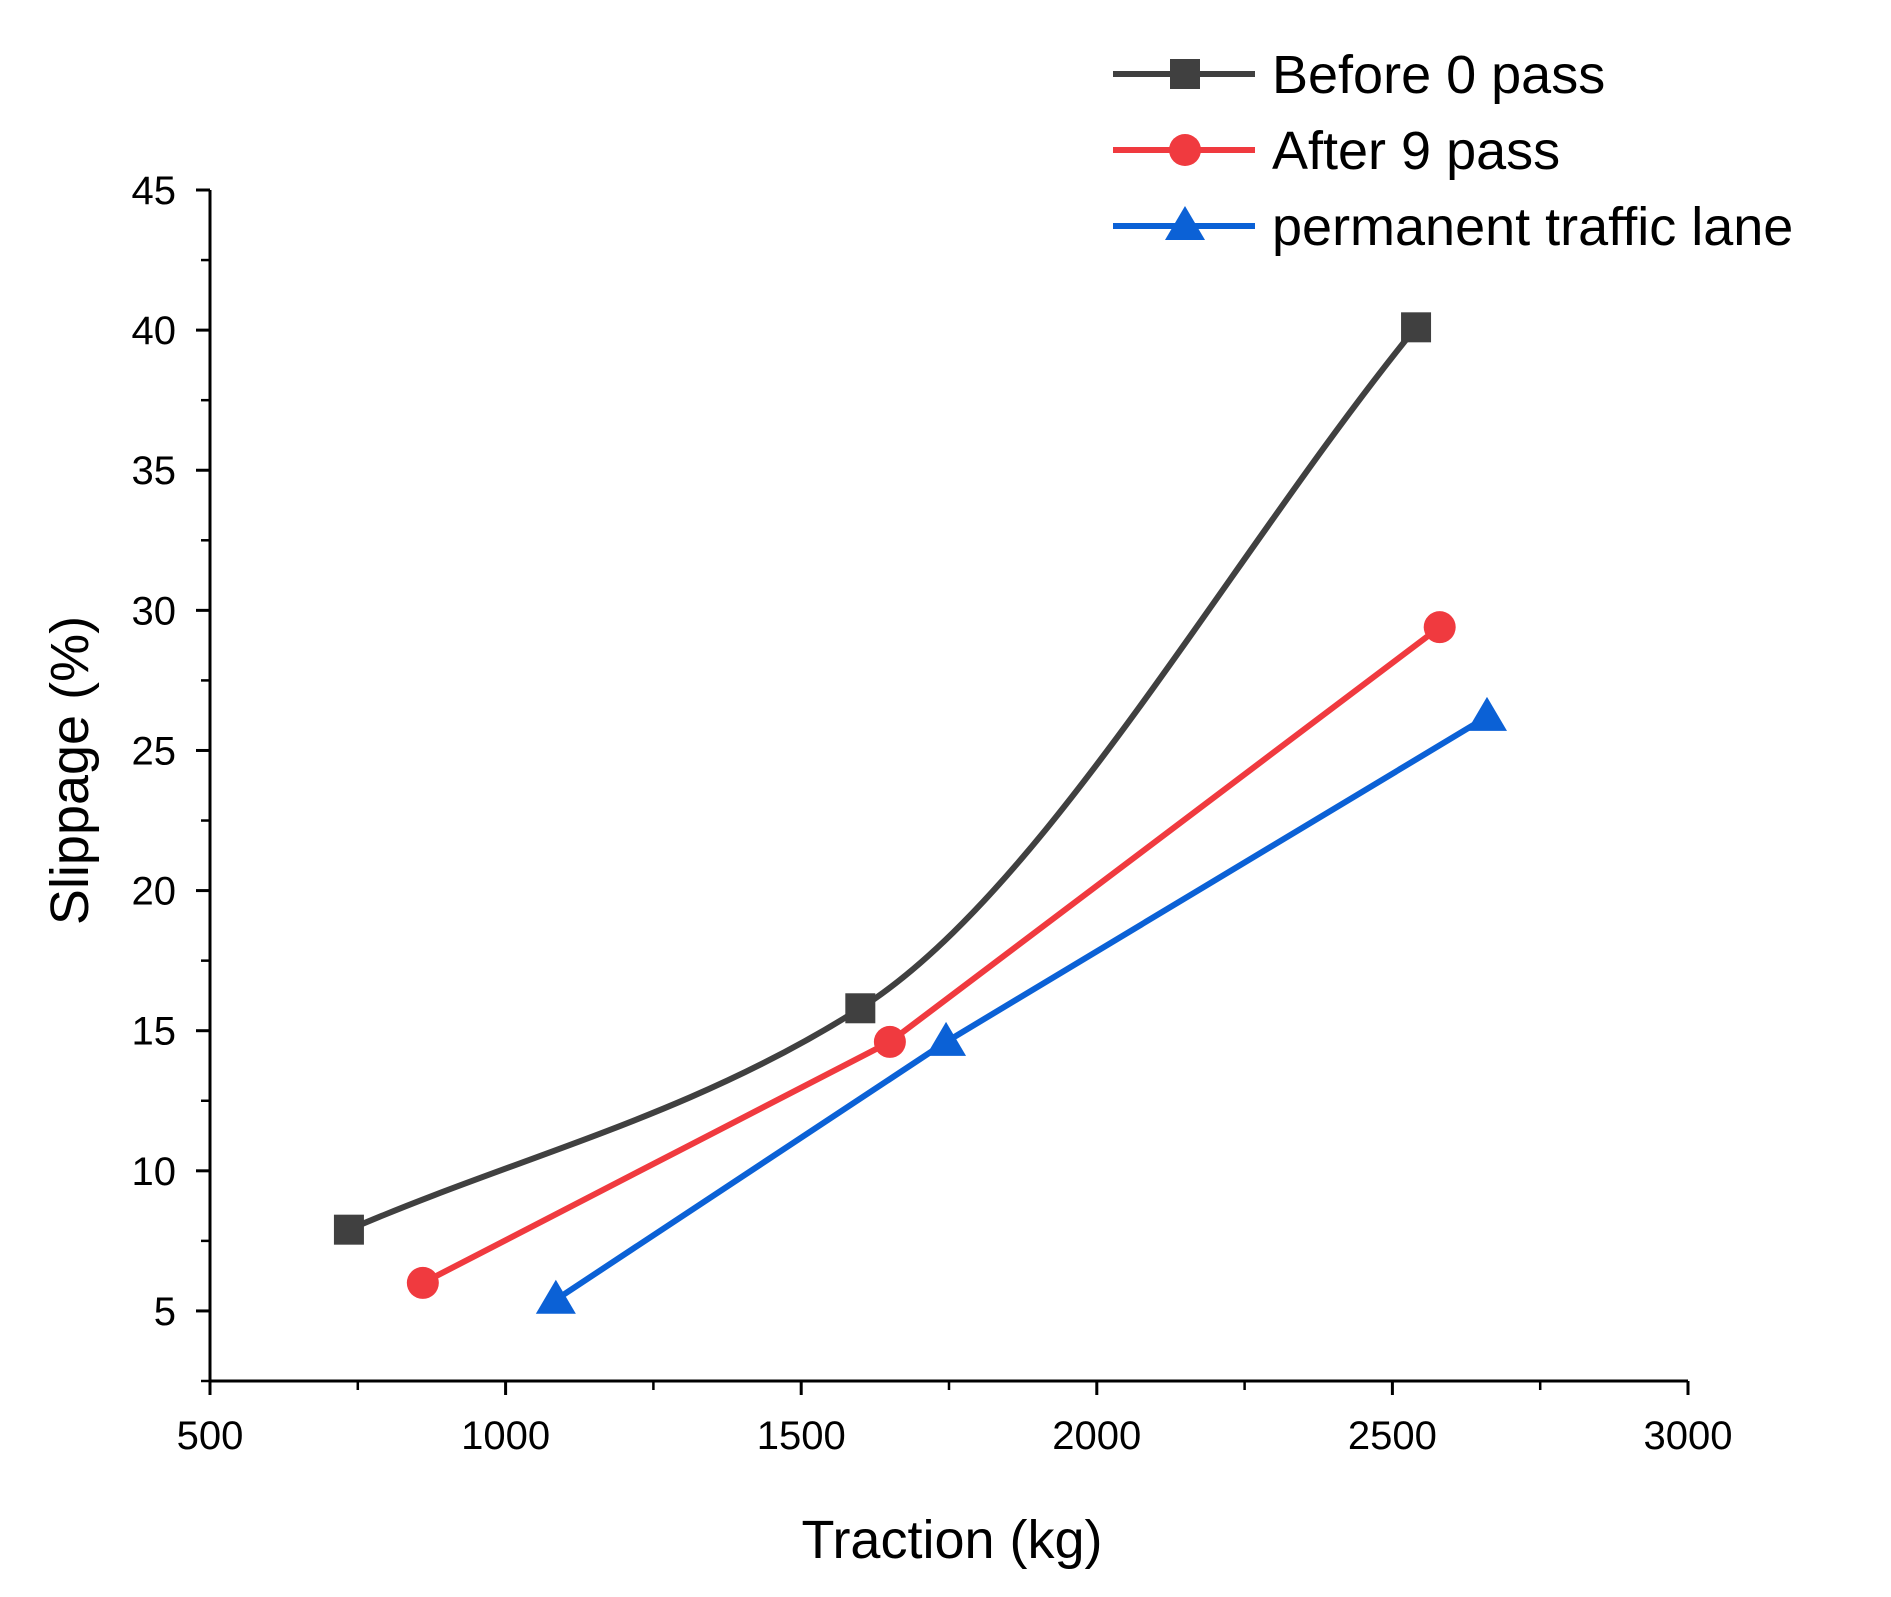 The width and height of the screenshot is (1891, 1597). I want to click on y-tick-label: 15, so click(154, 1032).